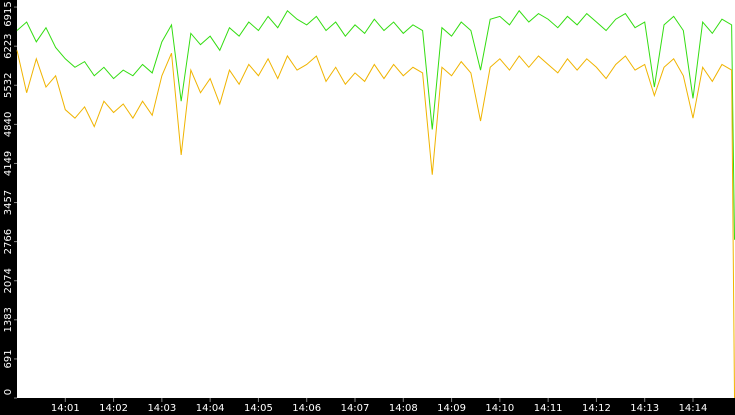  Describe the element at coordinates (306, 408) in the screenshot. I see `x-tick-label: 14:06` at that location.